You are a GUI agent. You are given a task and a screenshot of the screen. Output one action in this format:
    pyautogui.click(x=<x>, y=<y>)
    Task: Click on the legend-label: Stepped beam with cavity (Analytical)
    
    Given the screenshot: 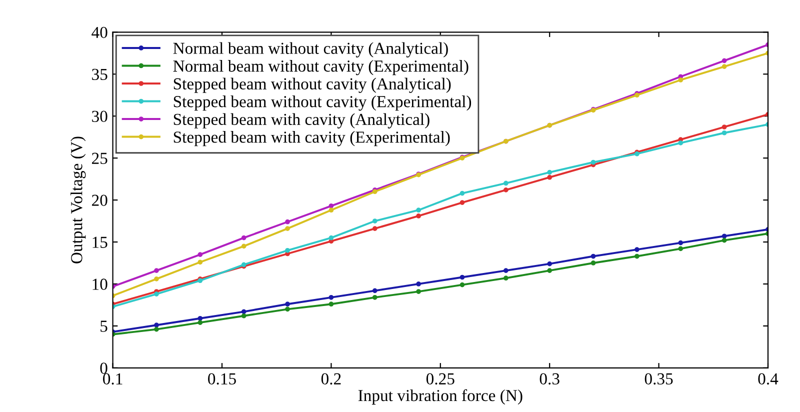 What is the action you would take?
    pyautogui.click(x=302, y=120)
    